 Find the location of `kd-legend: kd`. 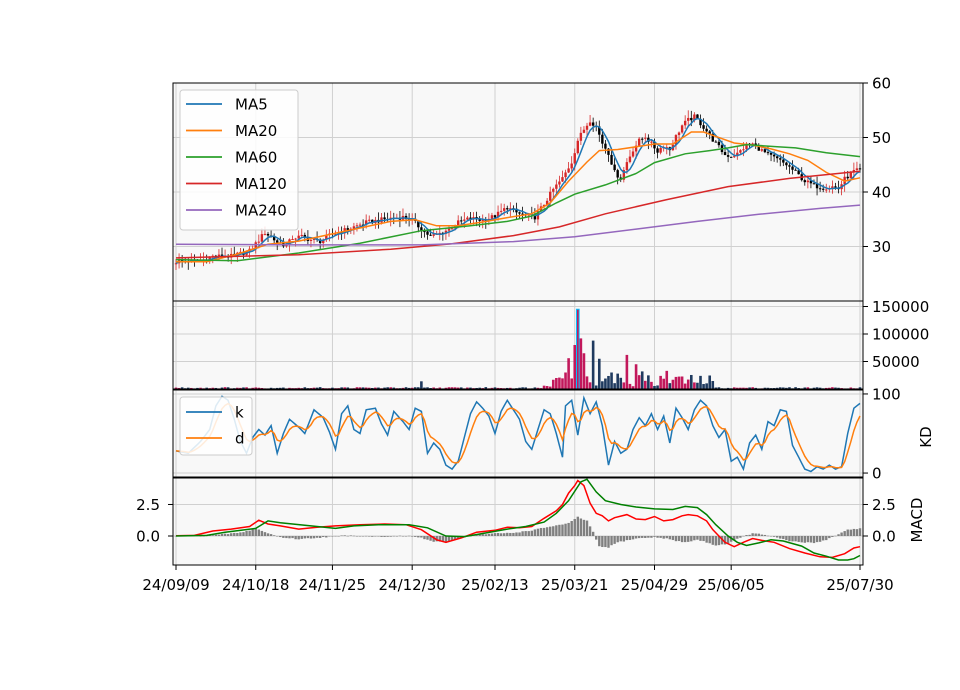

kd-legend: kd is located at coordinates (216, 426).